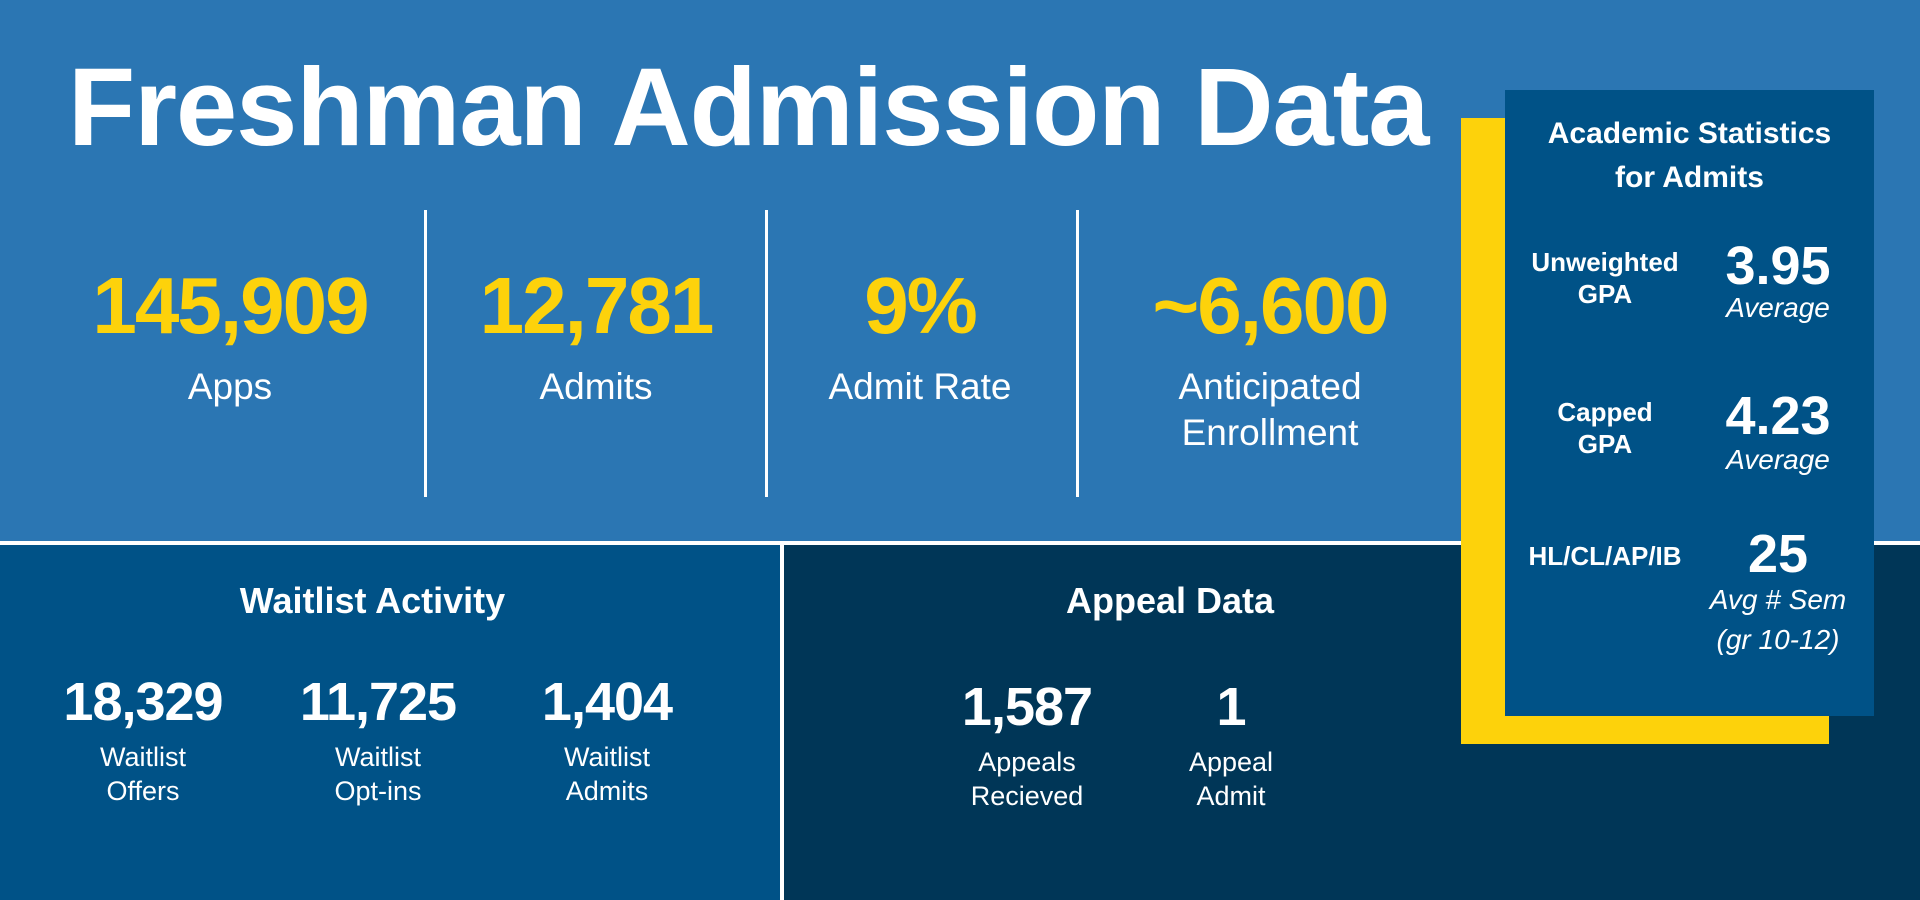  What do you see at coordinates (143, 702) in the screenshot?
I see `mini-value: 18,329` at bounding box center [143, 702].